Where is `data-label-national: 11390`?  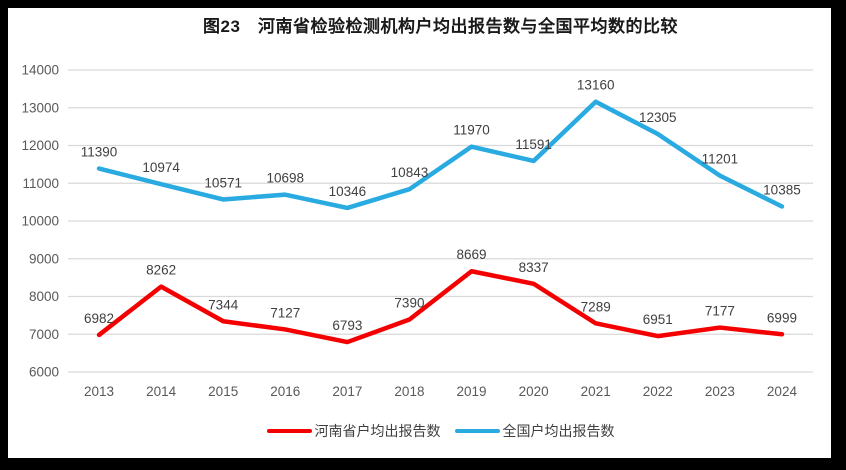
data-label-national: 11390 is located at coordinates (99, 152).